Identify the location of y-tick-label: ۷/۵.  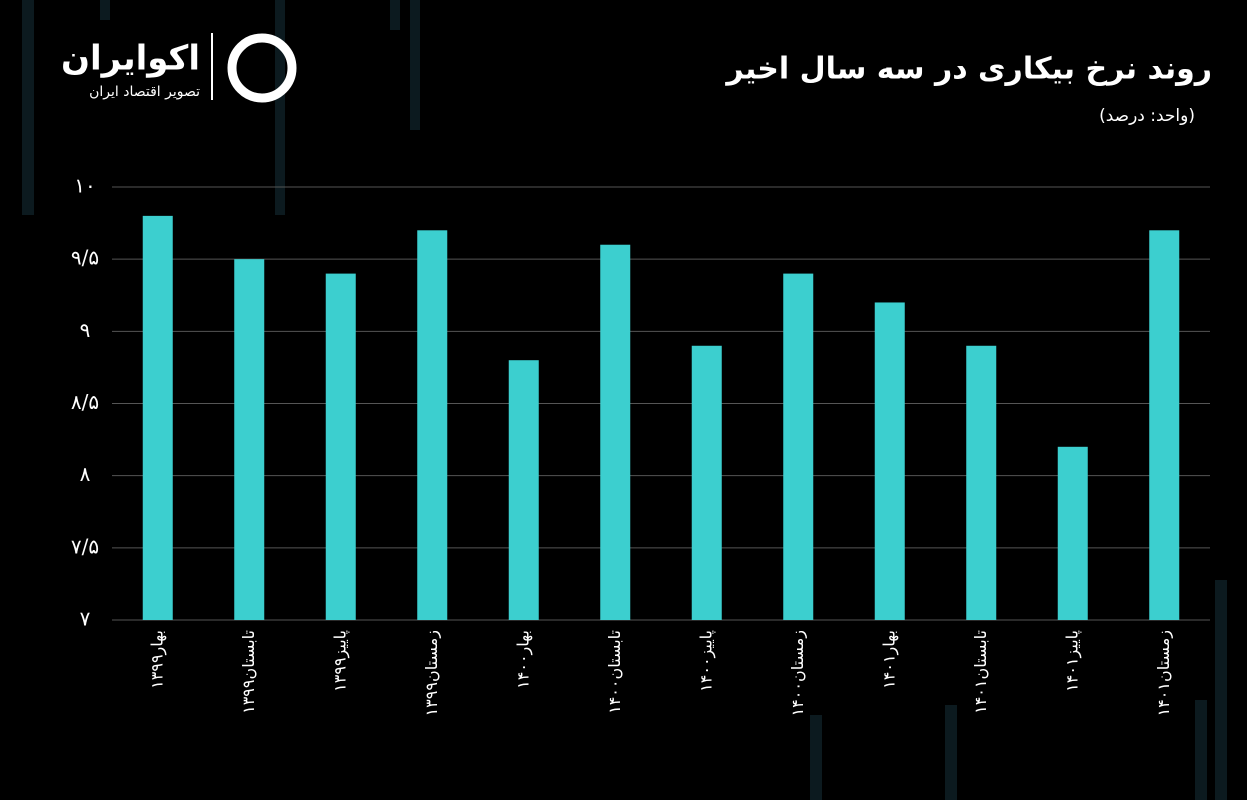
(85, 546).